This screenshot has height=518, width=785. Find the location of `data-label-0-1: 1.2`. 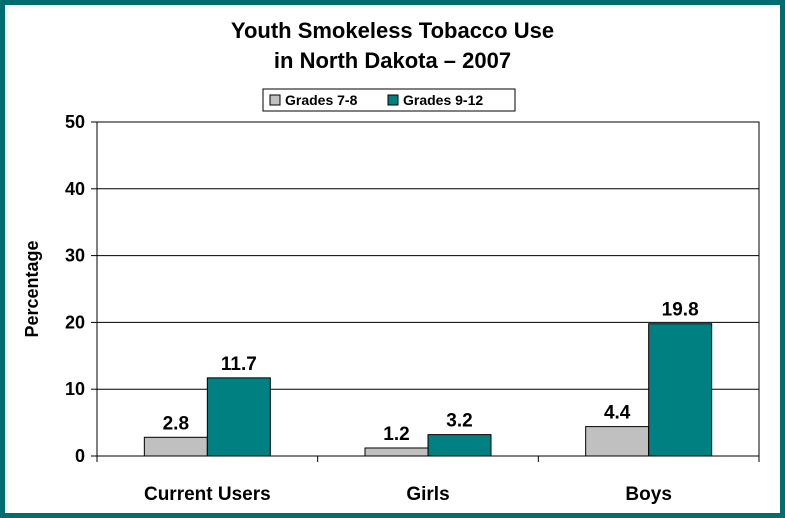

data-label-0-1: 1.2 is located at coordinates (396, 434).